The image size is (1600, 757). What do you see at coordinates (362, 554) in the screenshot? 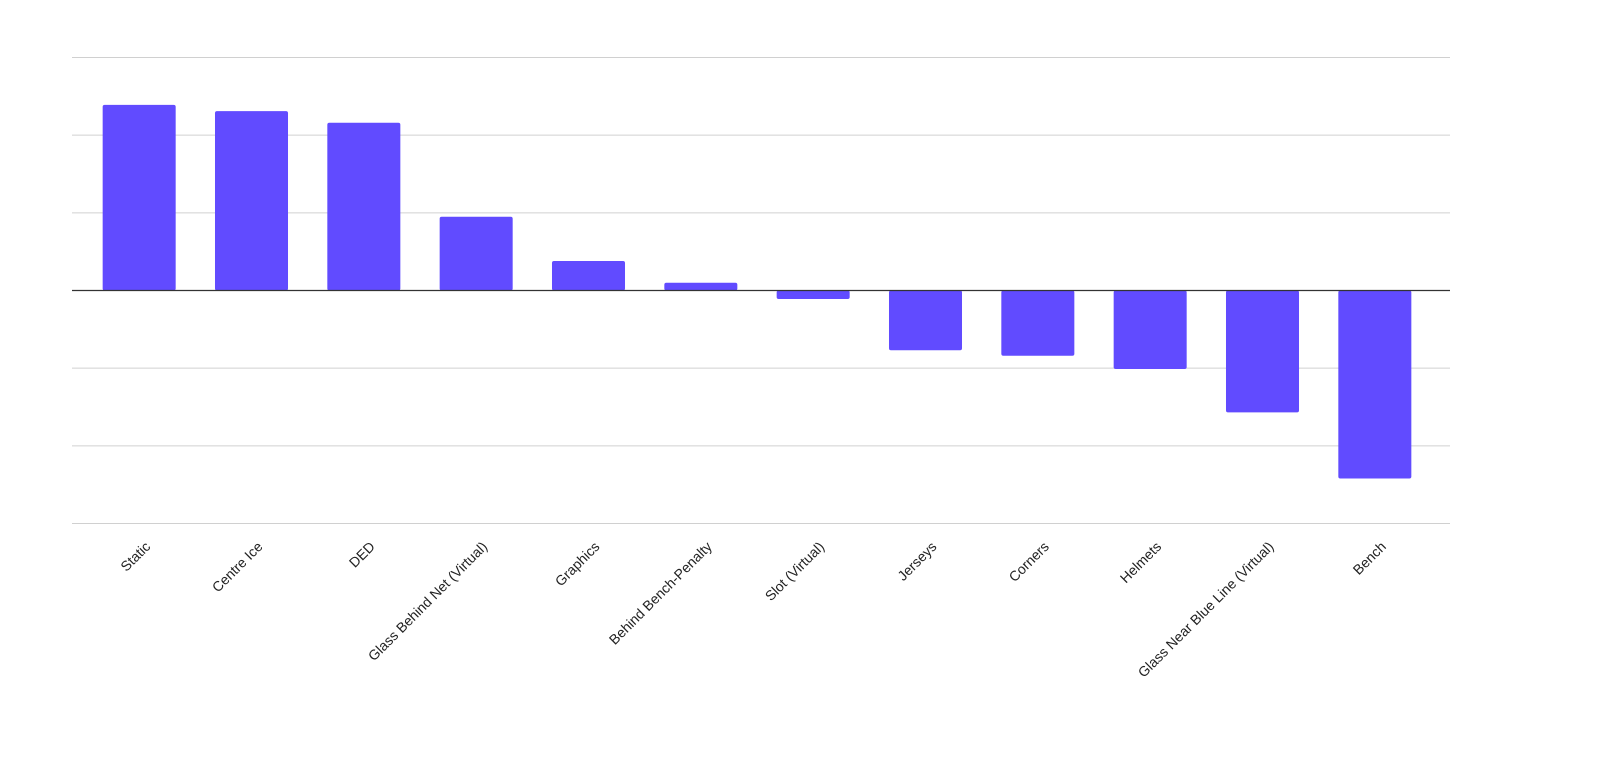
I see `x-tick-label: DED` at bounding box center [362, 554].